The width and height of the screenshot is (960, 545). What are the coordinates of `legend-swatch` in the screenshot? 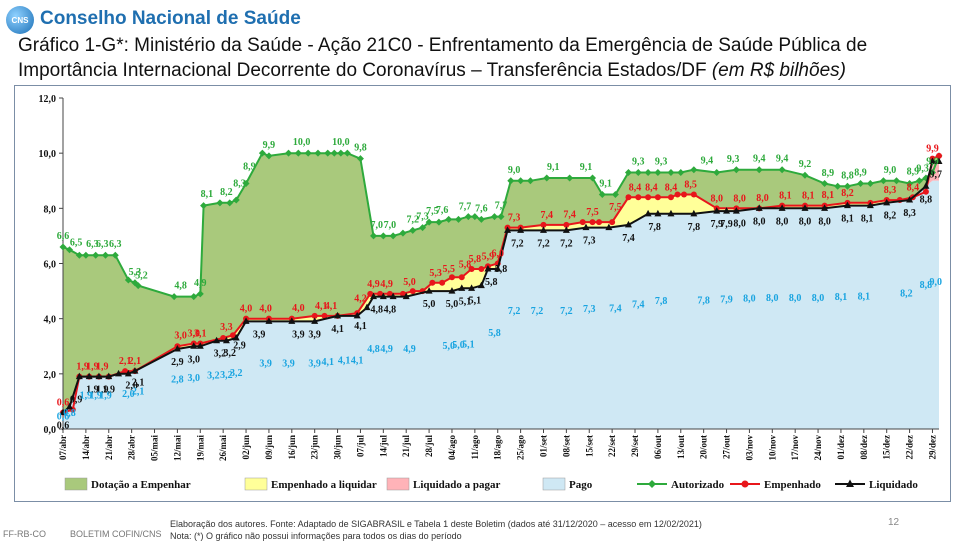 It's located at (554, 484).